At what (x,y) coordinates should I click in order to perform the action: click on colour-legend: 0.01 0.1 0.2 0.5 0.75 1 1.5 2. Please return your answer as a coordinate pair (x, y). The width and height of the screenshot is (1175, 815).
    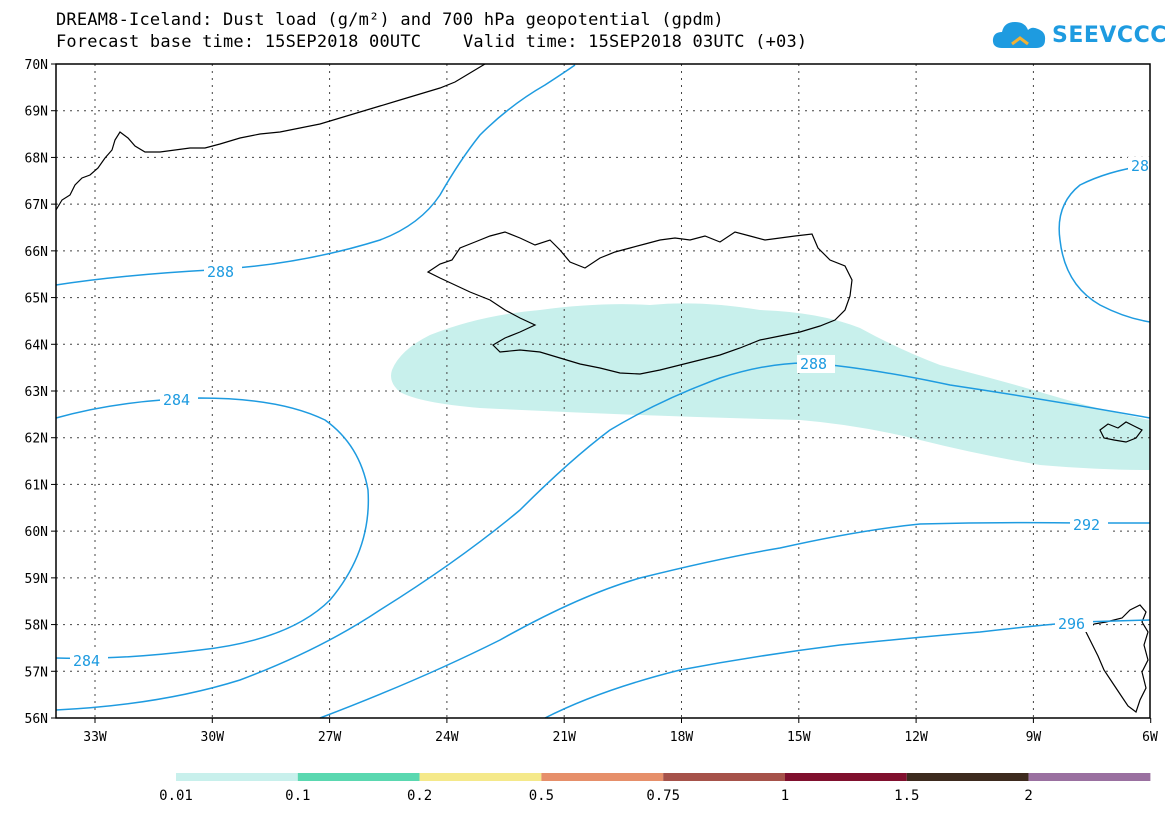
    Looking at the image, I should click on (655, 788).